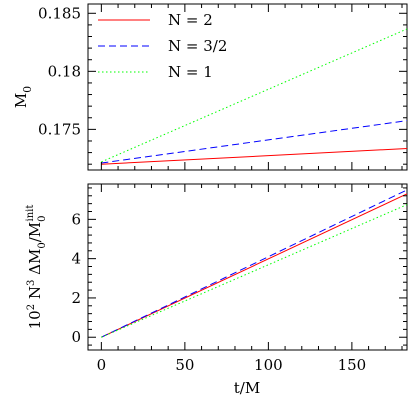 The width and height of the screenshot is (415, 402). I want to click on top-y-axis-label: M0, so click(23, 97).